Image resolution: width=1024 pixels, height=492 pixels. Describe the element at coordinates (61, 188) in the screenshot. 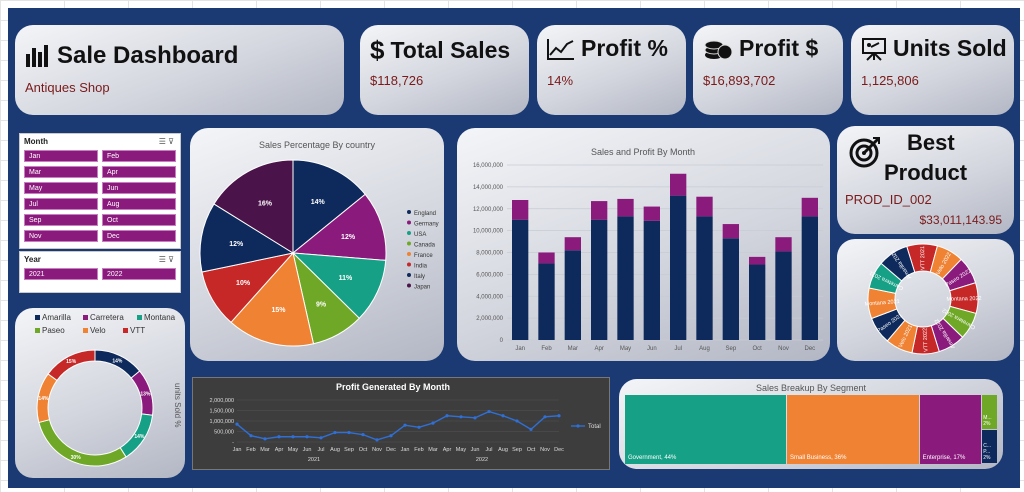

I see `month-chip-may: May` at that location.